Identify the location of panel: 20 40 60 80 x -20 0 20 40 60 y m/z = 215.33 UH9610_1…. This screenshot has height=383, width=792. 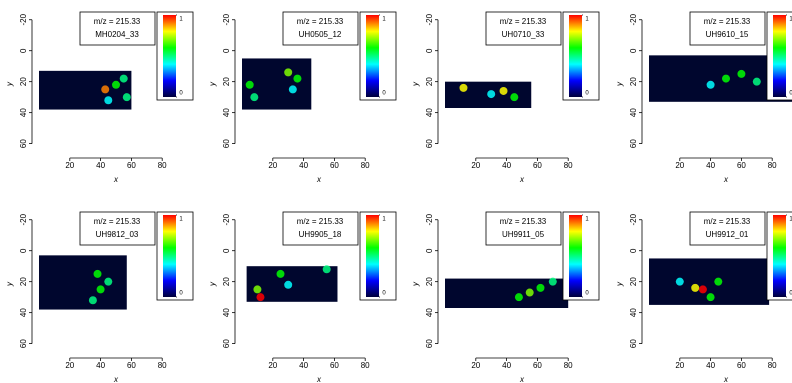
(703, 97).